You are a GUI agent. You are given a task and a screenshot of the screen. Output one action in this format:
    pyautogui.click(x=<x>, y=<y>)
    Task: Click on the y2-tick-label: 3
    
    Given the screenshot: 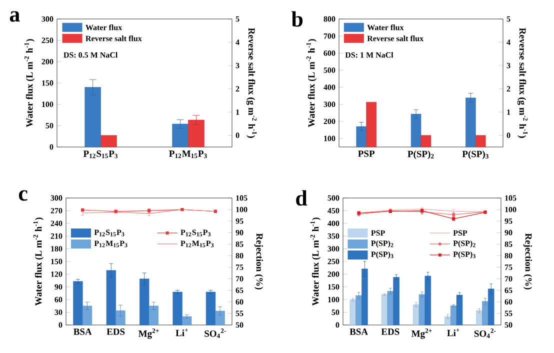 What is the action you would take?
    pyautogui.click(x=238, y=65)
    